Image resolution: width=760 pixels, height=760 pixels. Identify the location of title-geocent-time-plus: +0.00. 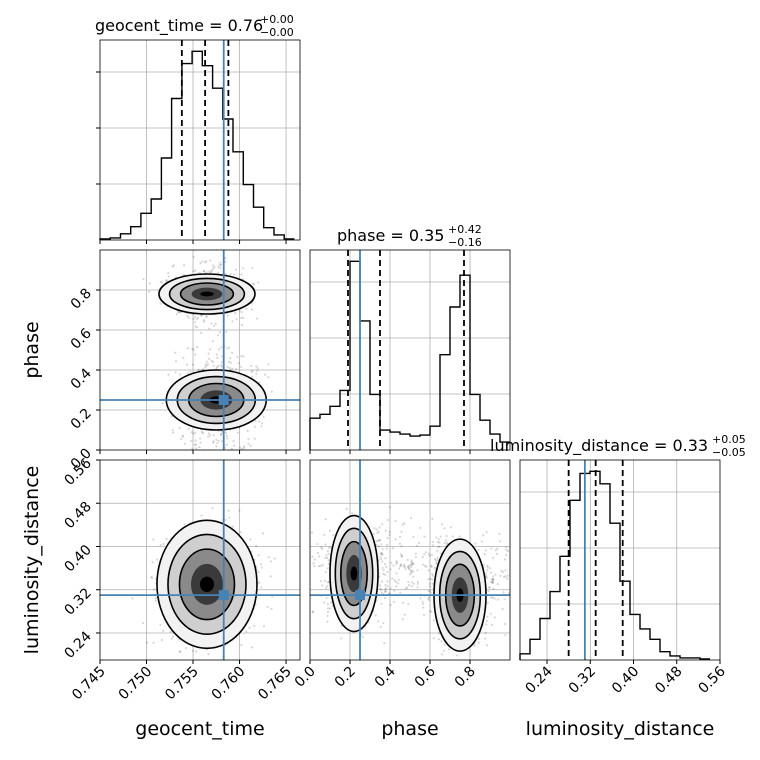
(277, 19).